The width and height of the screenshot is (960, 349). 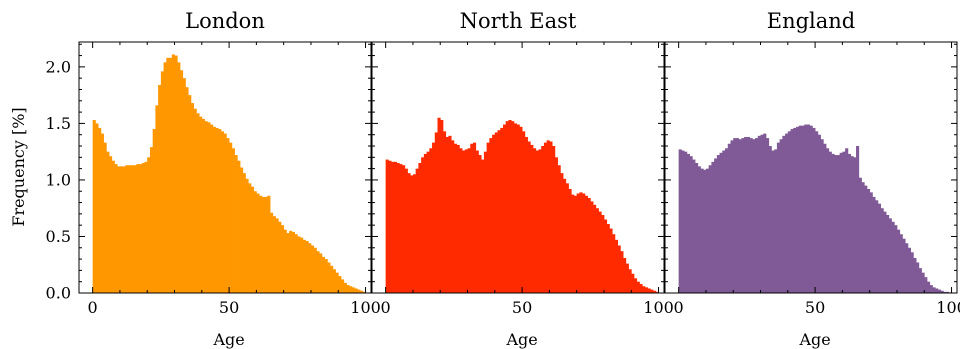 I want to click on panel-title: London, so click(x=225, y=21).